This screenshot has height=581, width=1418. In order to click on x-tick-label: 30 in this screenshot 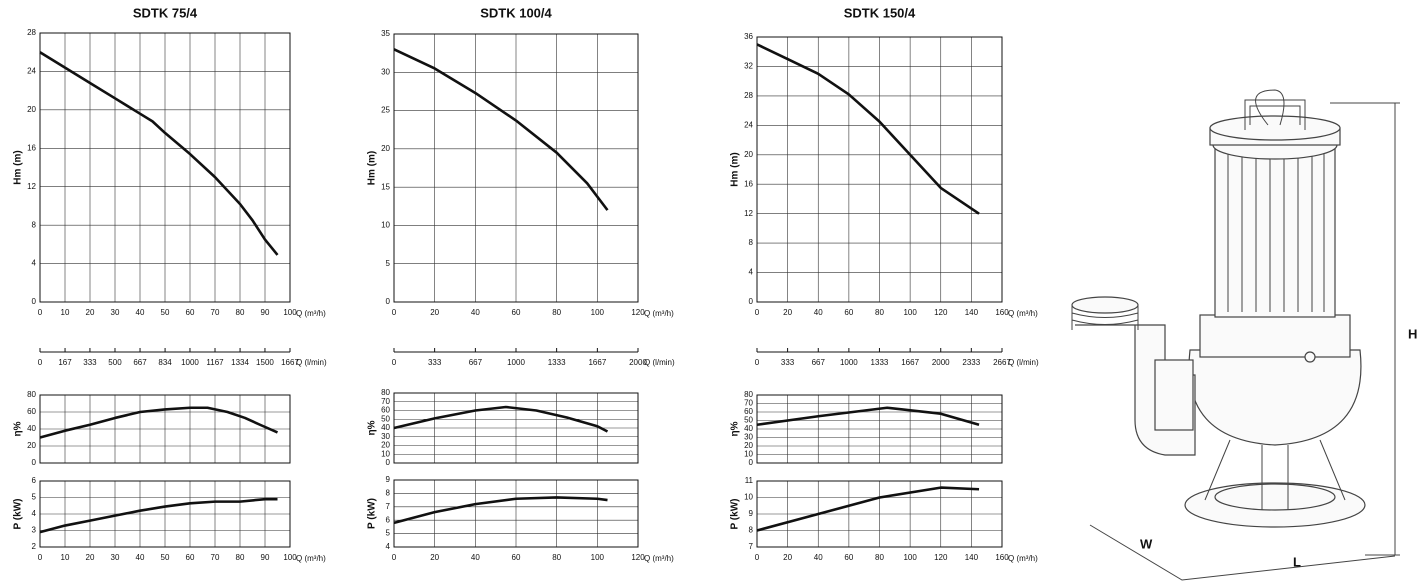, I will do `click(115, 557)`.